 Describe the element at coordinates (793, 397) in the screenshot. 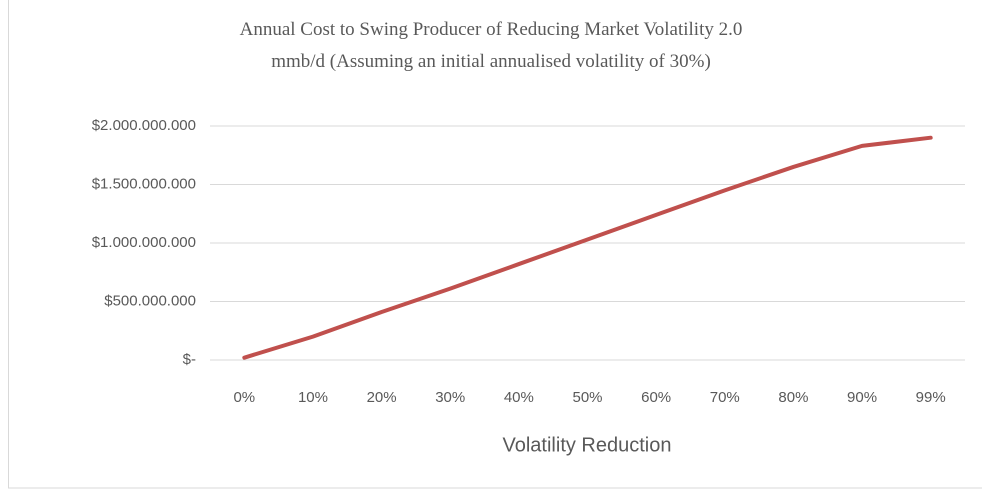

I see `x-tick-label: 80%` at that location.